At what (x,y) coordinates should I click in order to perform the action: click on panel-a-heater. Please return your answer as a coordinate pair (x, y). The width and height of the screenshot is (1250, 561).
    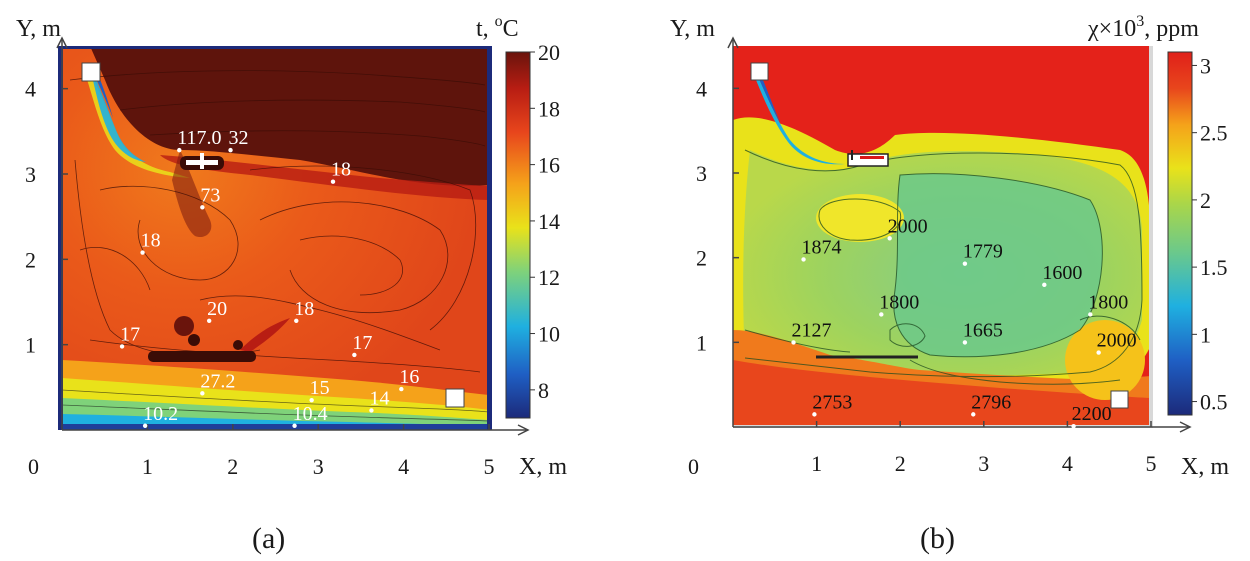
    Looking at the image, I should click on (202, 356).